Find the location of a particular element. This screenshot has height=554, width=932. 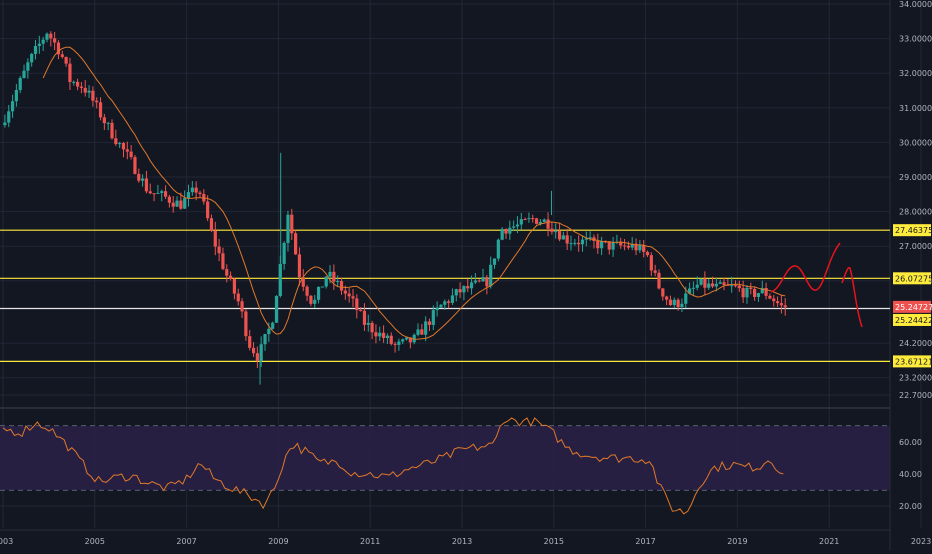

x-tick-label: 2021 is located at coordinates (829, 541).